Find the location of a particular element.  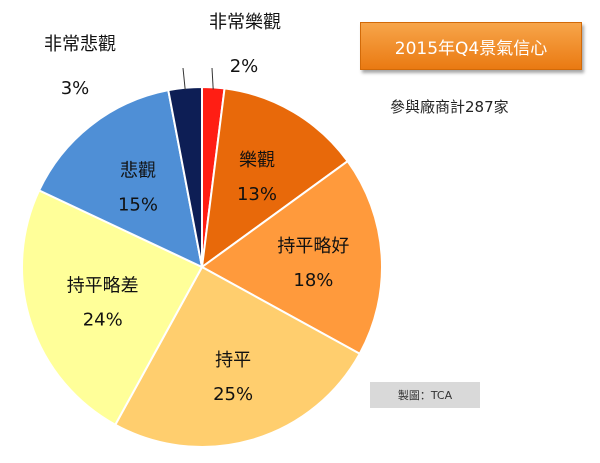

chart-credit: 製圖：TCA is located at coordinates (425, 395).